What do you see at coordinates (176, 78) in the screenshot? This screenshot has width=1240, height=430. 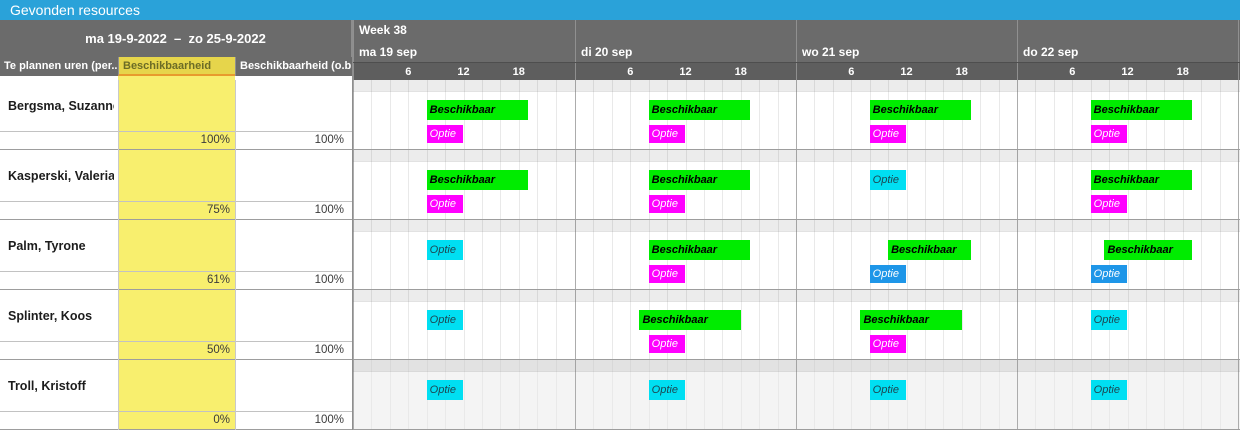 I see `header-body-gap` at bounding box center [176, 78].